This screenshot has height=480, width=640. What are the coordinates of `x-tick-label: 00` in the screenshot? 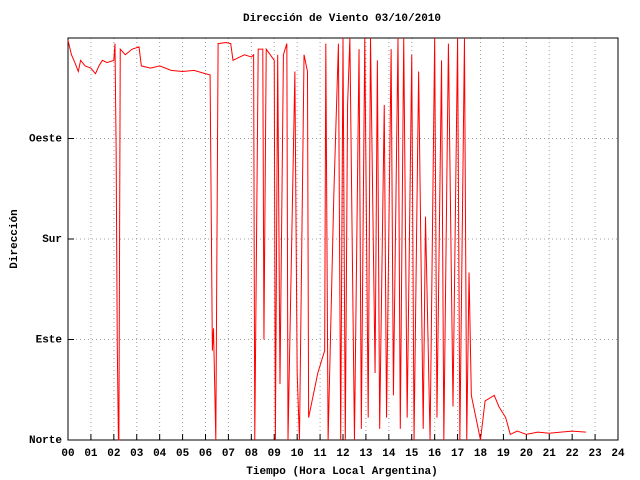 It's located at (67, 454).